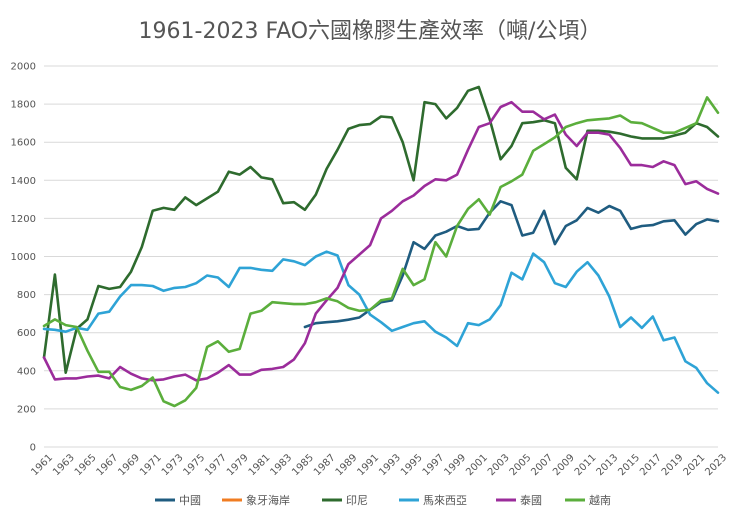 Image resolution: width=740 pixels, height=521 pixels. Describe the element at coordinates (521, 465) in the screenshot. I see `x-tick-label: 2005` at that location.